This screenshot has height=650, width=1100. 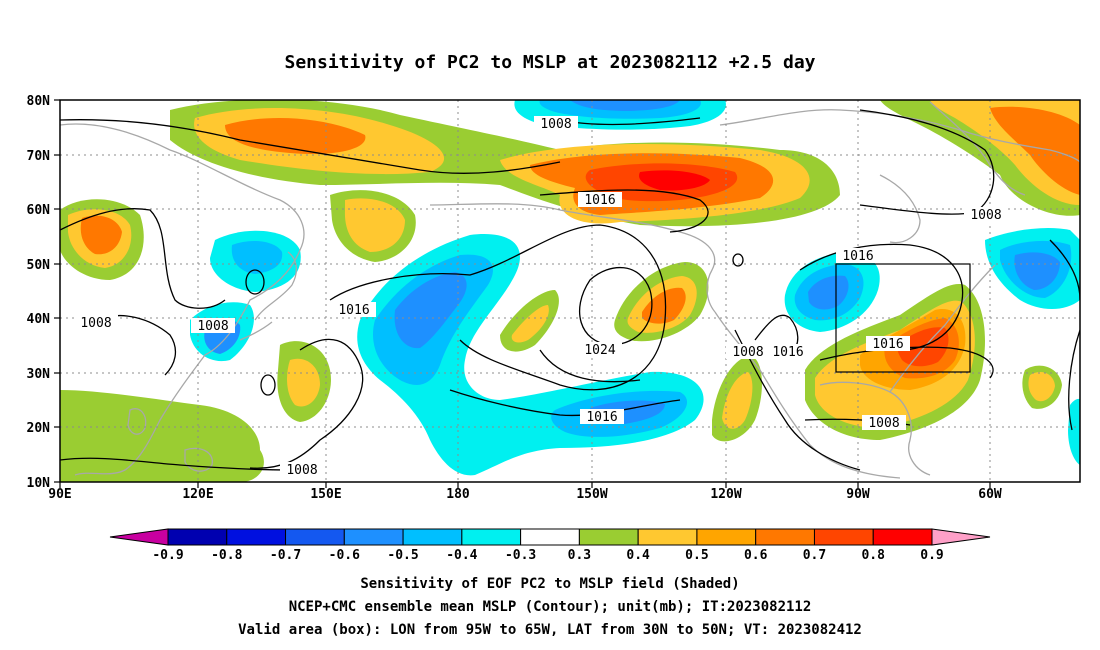 I want to click on lon-tick-label: 150W, so click(x=591, y=494).